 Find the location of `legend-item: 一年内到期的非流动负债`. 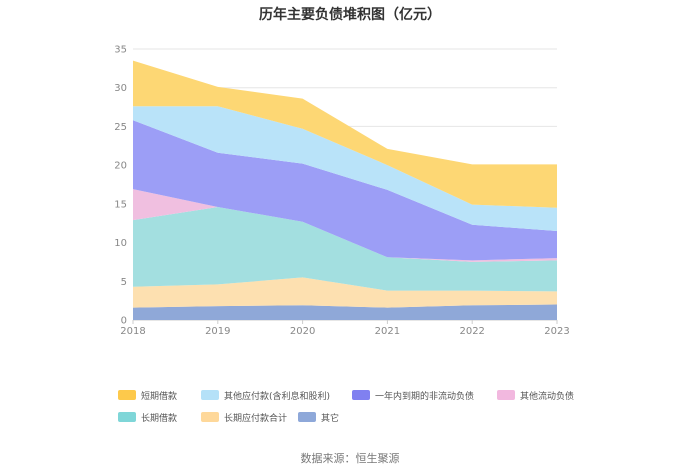

legend-item: 一年内到期的非流动负债 is located at coordinates (413, 395).